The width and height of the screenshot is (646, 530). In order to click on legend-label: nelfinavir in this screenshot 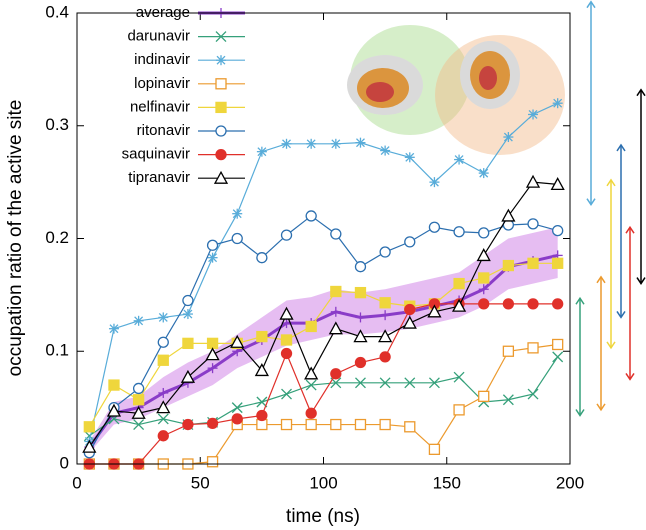, I will do `click(160, 106)`.